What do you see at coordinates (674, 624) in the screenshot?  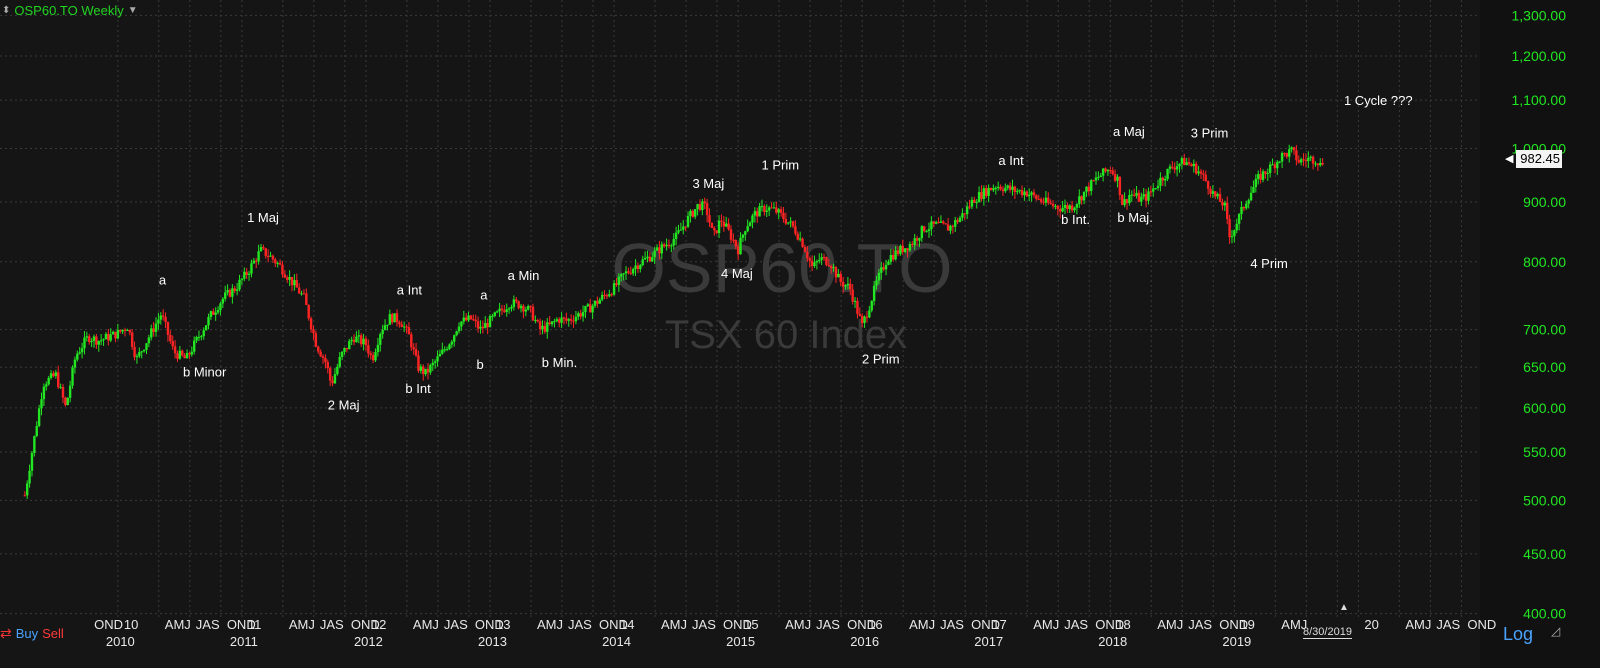 I see `x-tick-label: AMJ` at bounding box center [674, 624].